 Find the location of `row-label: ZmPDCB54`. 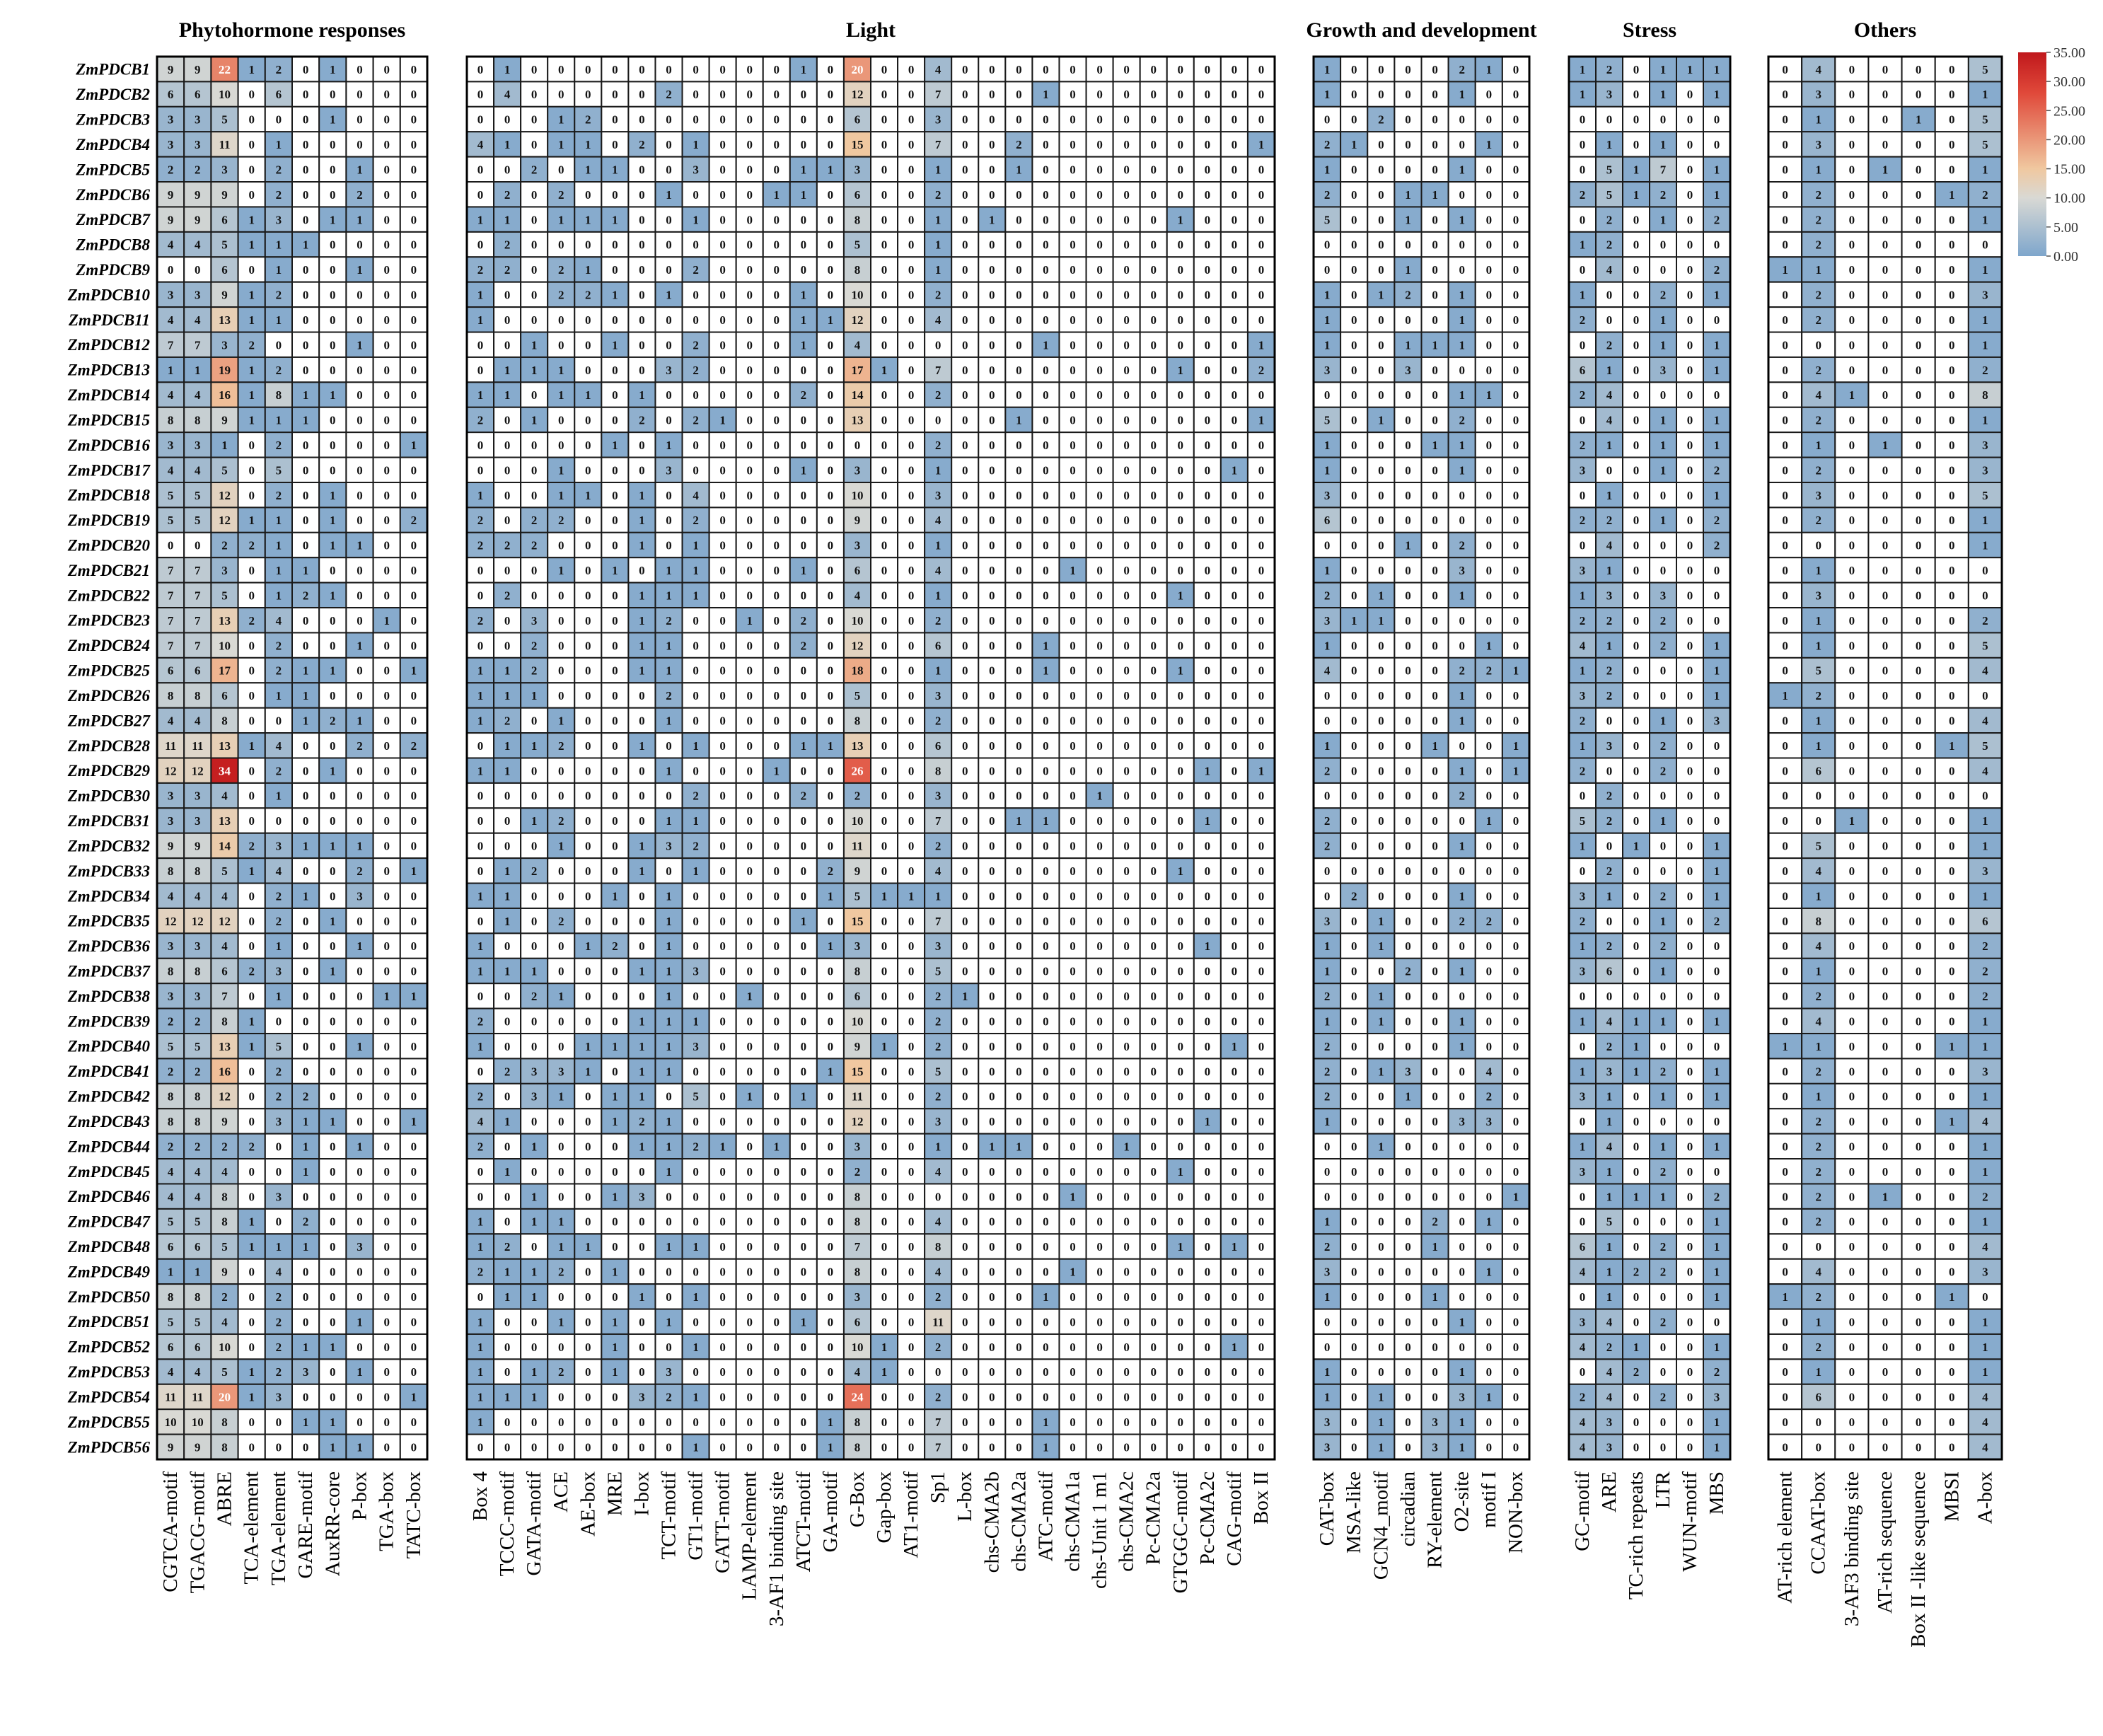

row-label: ZmPDCB54 is located at coordinates (109, 1397).